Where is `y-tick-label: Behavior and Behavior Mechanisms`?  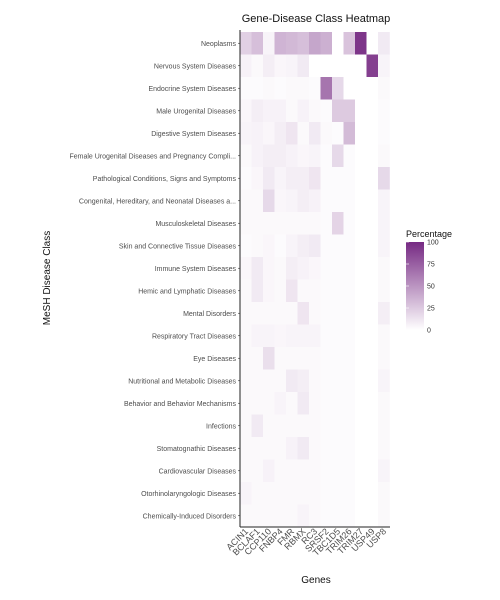 y-tick-label: Behavior and Behavior Mechanisms is located at coordinates (180, 404).